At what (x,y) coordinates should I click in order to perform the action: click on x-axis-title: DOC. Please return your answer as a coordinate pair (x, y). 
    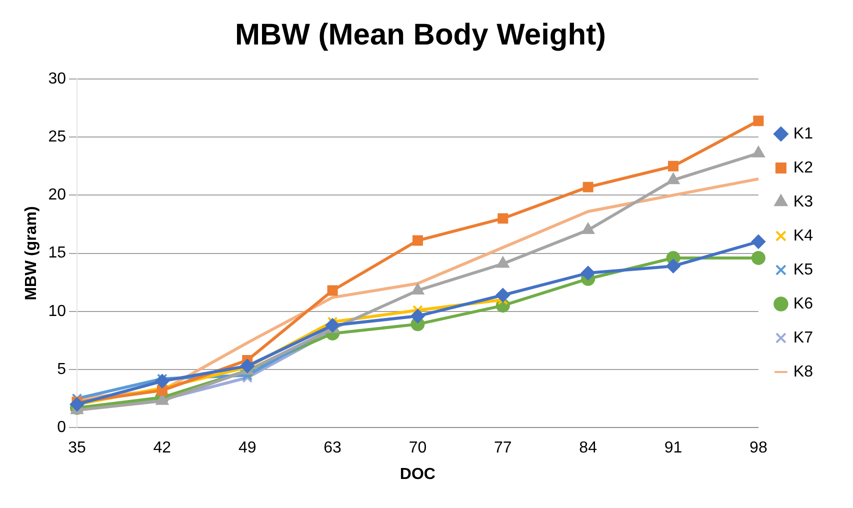
    Looking at the image, I should click on (418, 474).